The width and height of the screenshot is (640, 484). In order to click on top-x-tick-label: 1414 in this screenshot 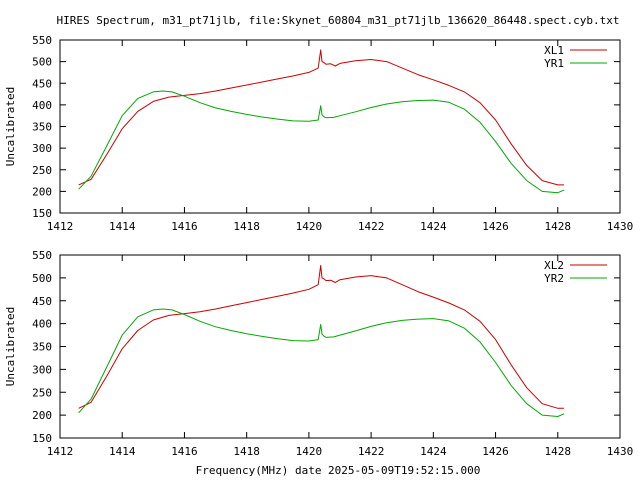, I will do `click(122, 226)`.